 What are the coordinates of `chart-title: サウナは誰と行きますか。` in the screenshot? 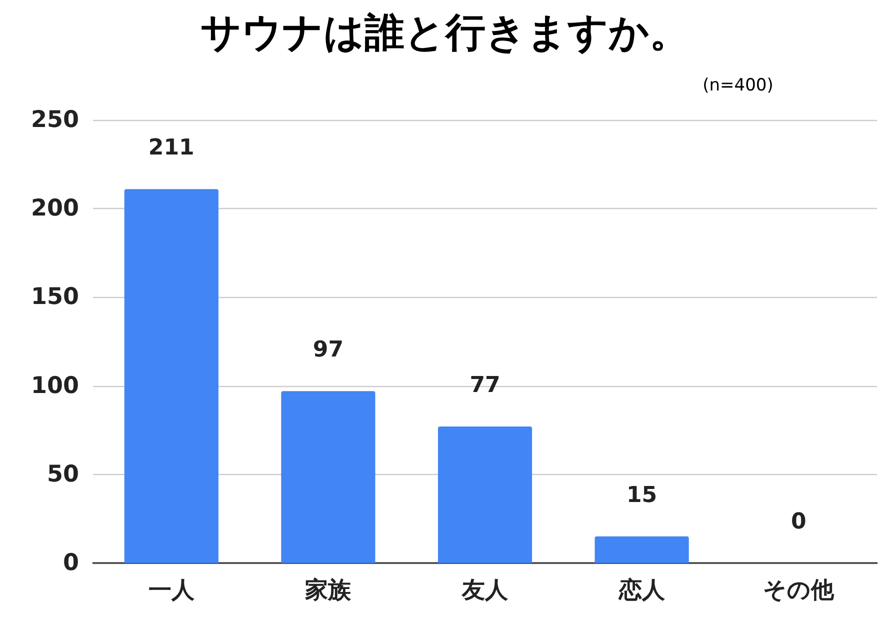 It's located at (445, 33).